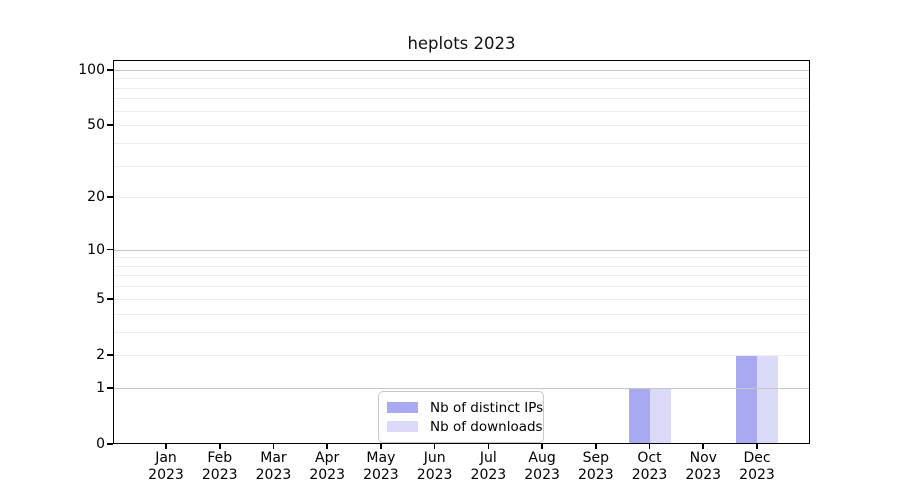  What do you see at coordinates (100, 444) in the screenshot?
I see `y-tick-label: 0` at bounding box center [100, 444].